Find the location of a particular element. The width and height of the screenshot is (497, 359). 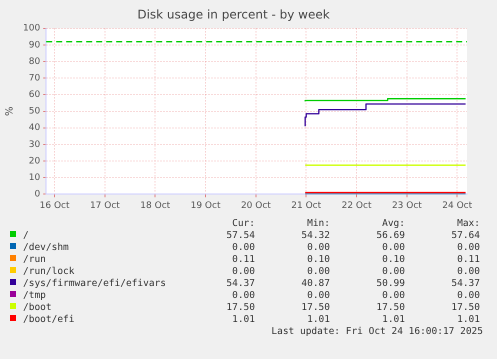

text: 56.69 is located at coordinates (390, 236).